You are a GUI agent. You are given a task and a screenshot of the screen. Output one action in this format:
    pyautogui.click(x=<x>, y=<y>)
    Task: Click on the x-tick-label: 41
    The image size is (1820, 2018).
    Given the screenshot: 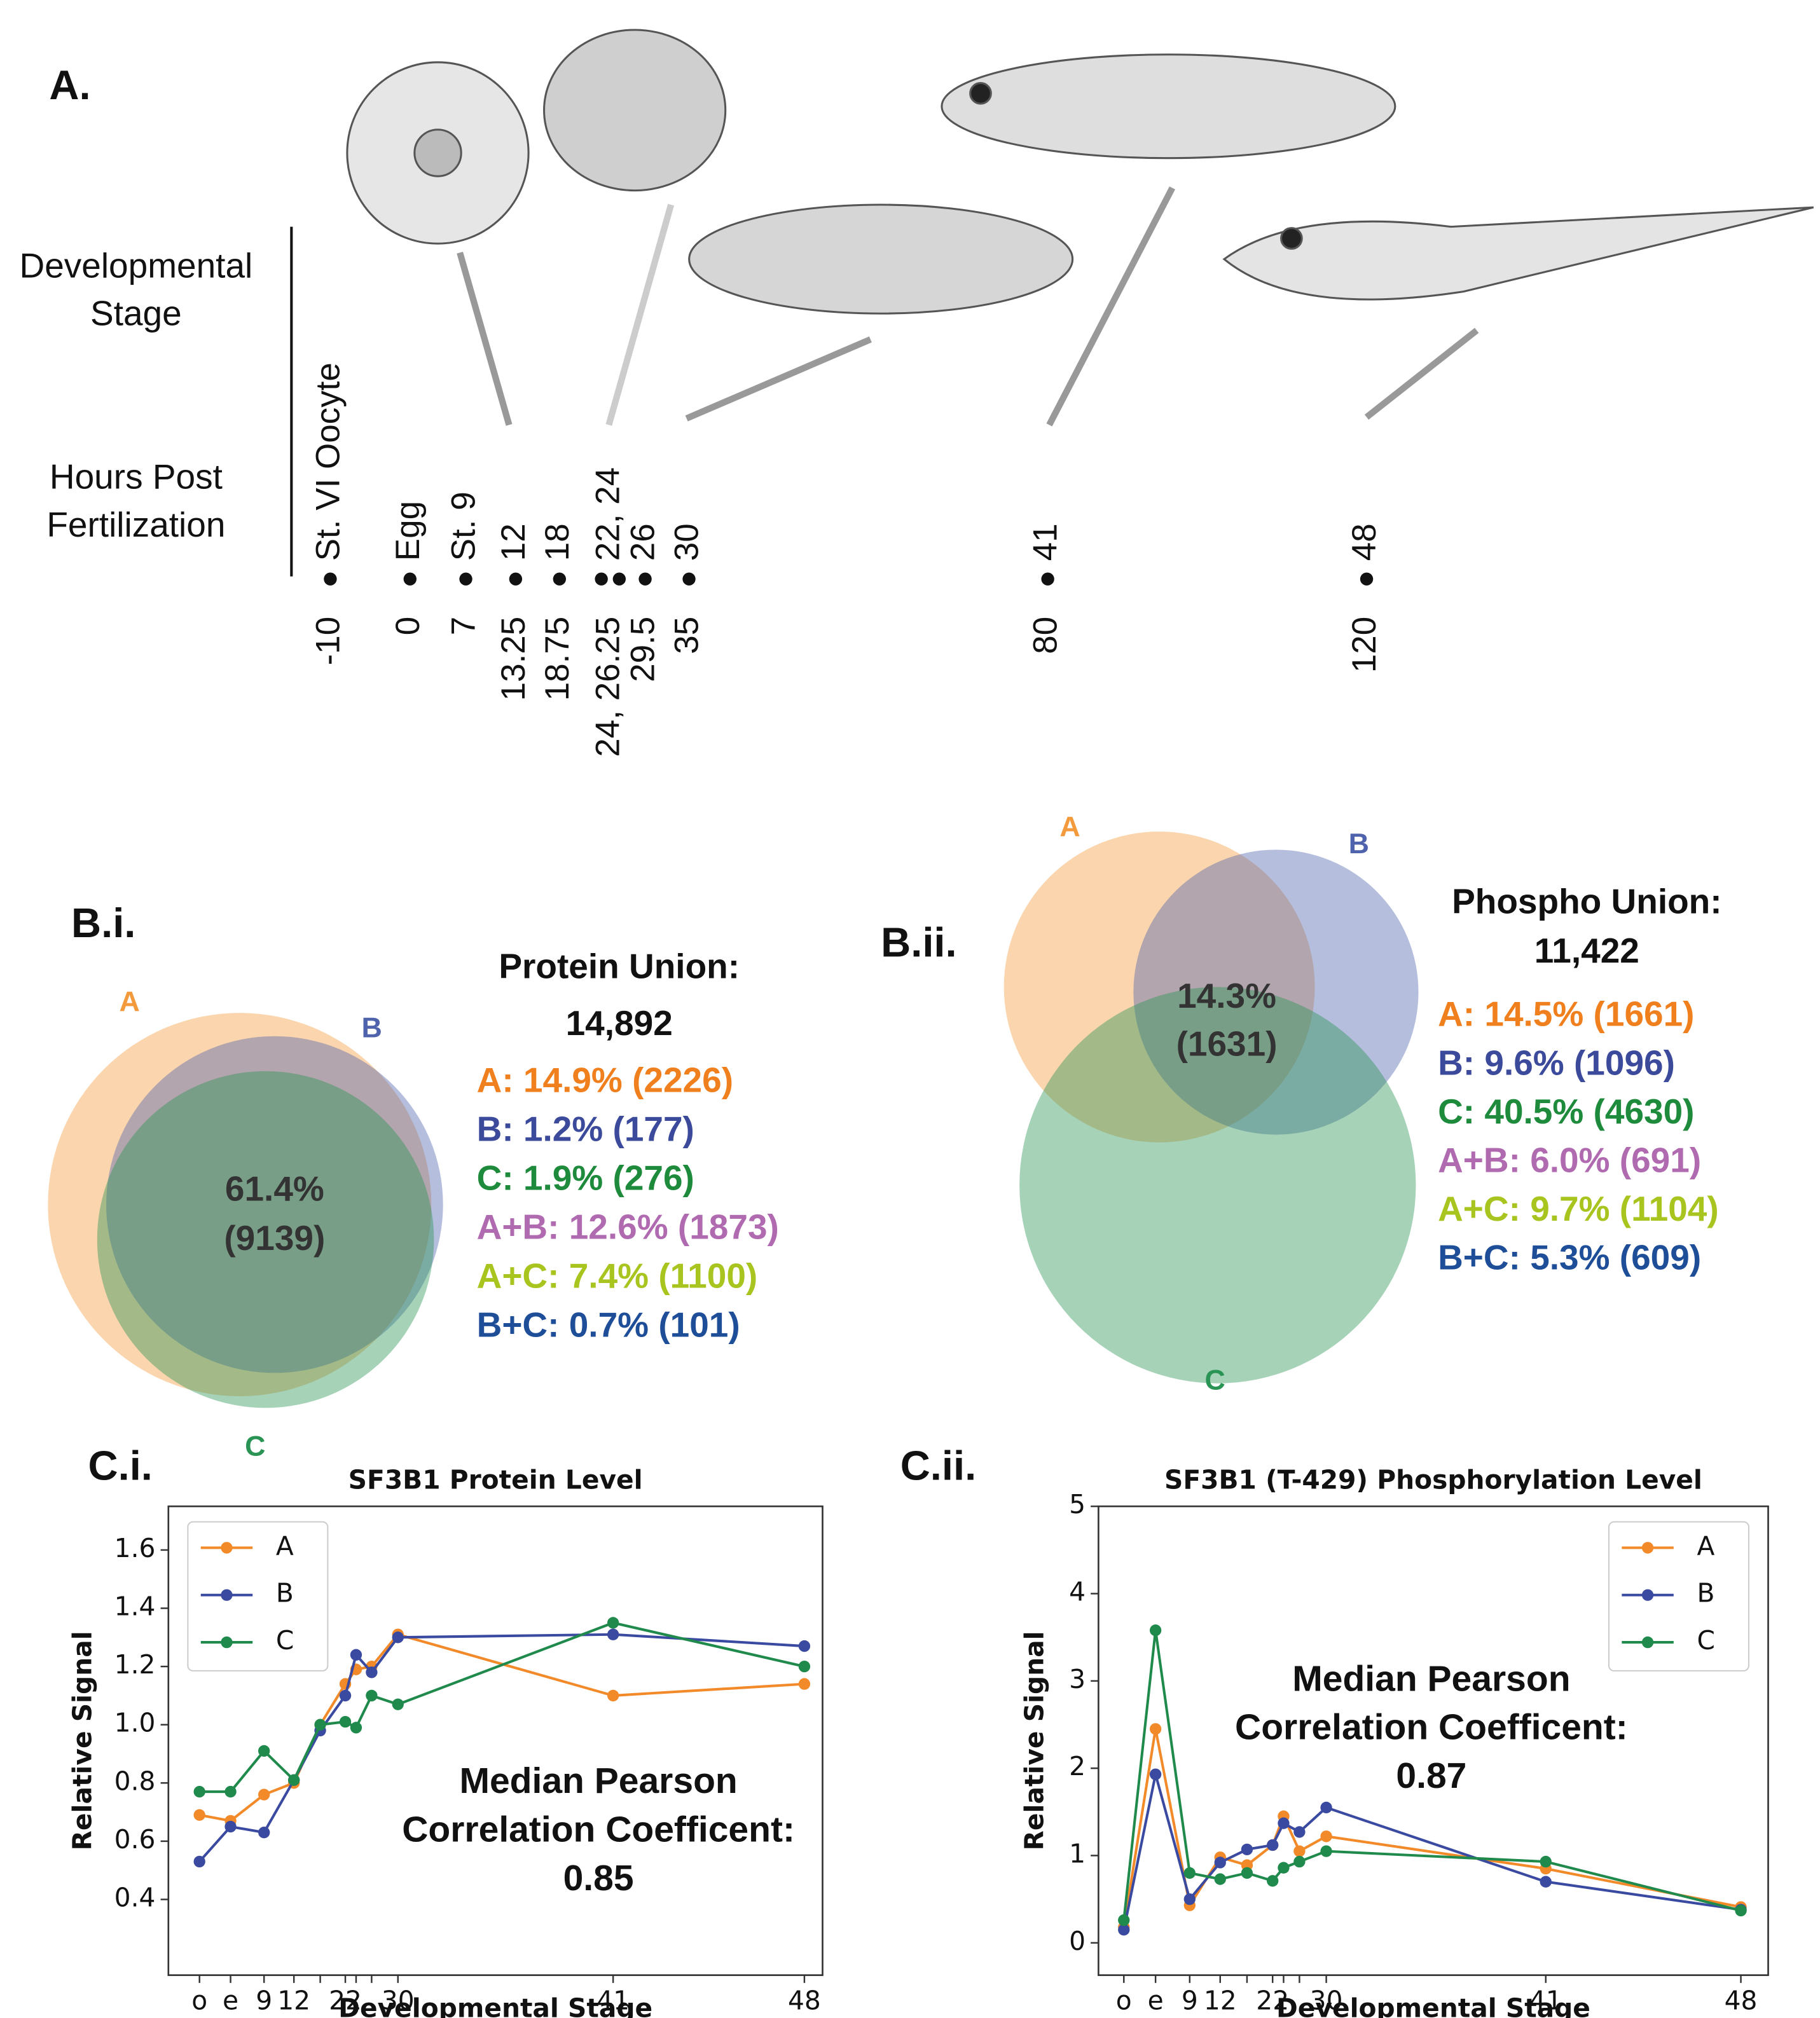 What is the action you would take?
    pyautogui.click(x=1545, y=2000)
    